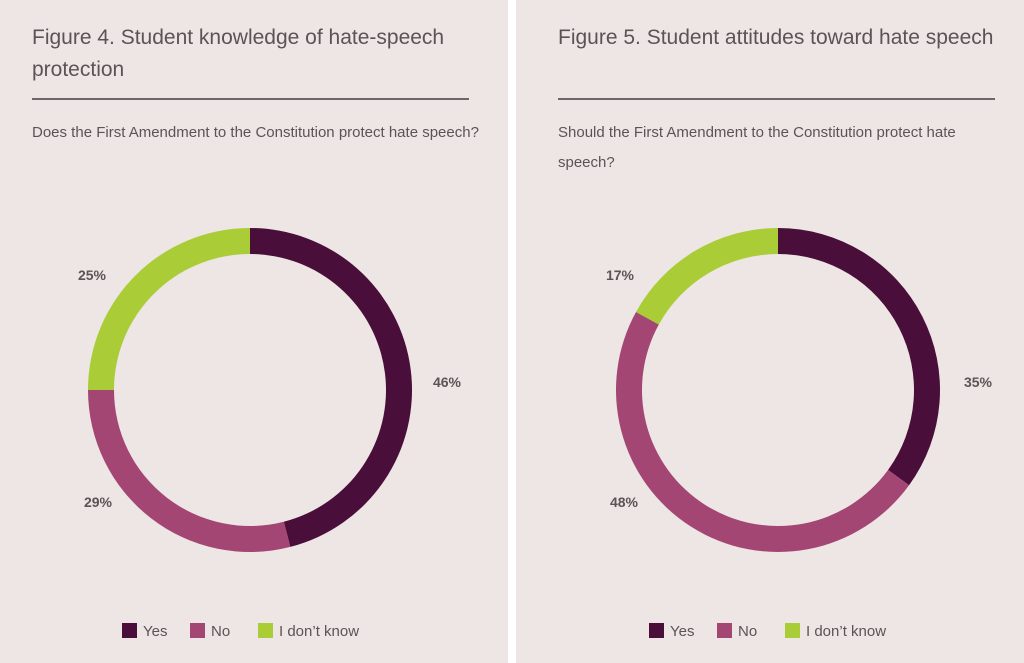  I want to click on slice-label-yes: 46%, so click(447, 382).